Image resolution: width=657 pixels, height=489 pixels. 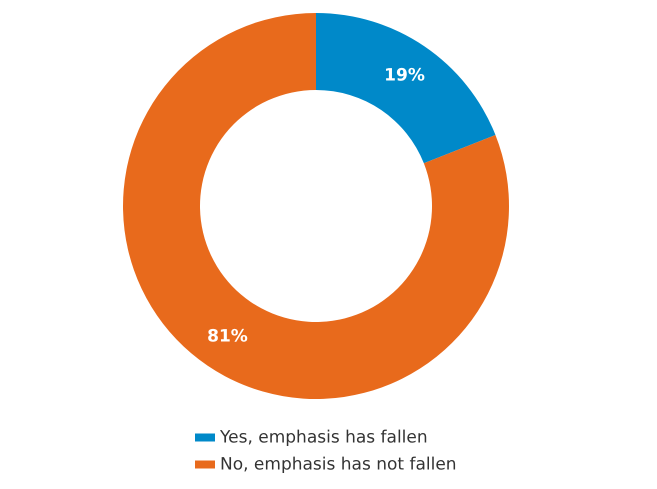 What do you see at coordinates (227, 336) in the screenshot?
I see `data-label: 81%` at bounding box center [227, 336].